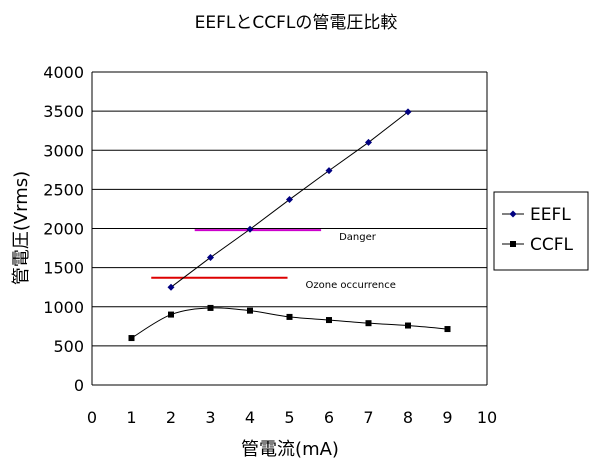 The image size is (593, 472). Describe the element at coordinates (358, 237) in the screenshot. I see `reference-line-label: Danger` at that location.